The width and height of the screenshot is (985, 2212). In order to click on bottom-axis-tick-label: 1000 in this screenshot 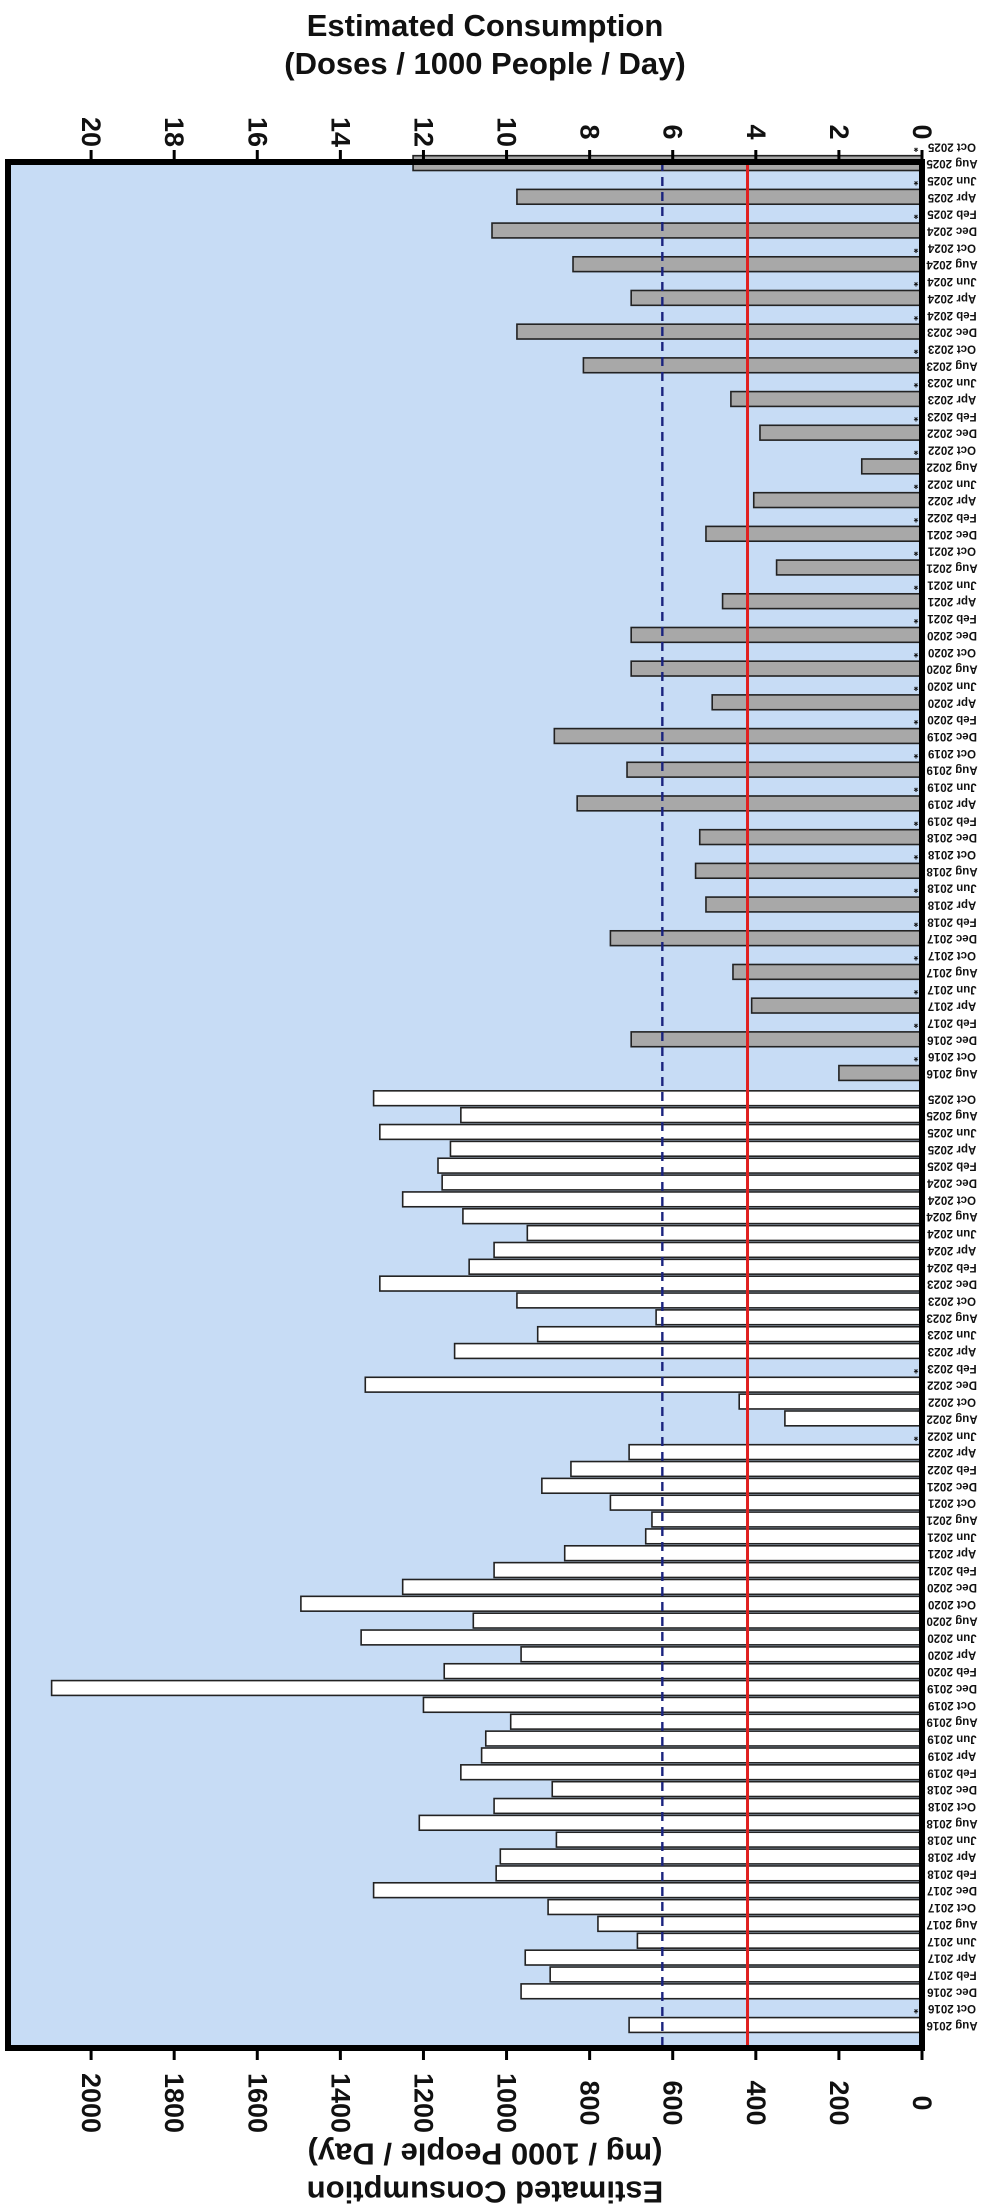, I will do `click(507, 2103)`.